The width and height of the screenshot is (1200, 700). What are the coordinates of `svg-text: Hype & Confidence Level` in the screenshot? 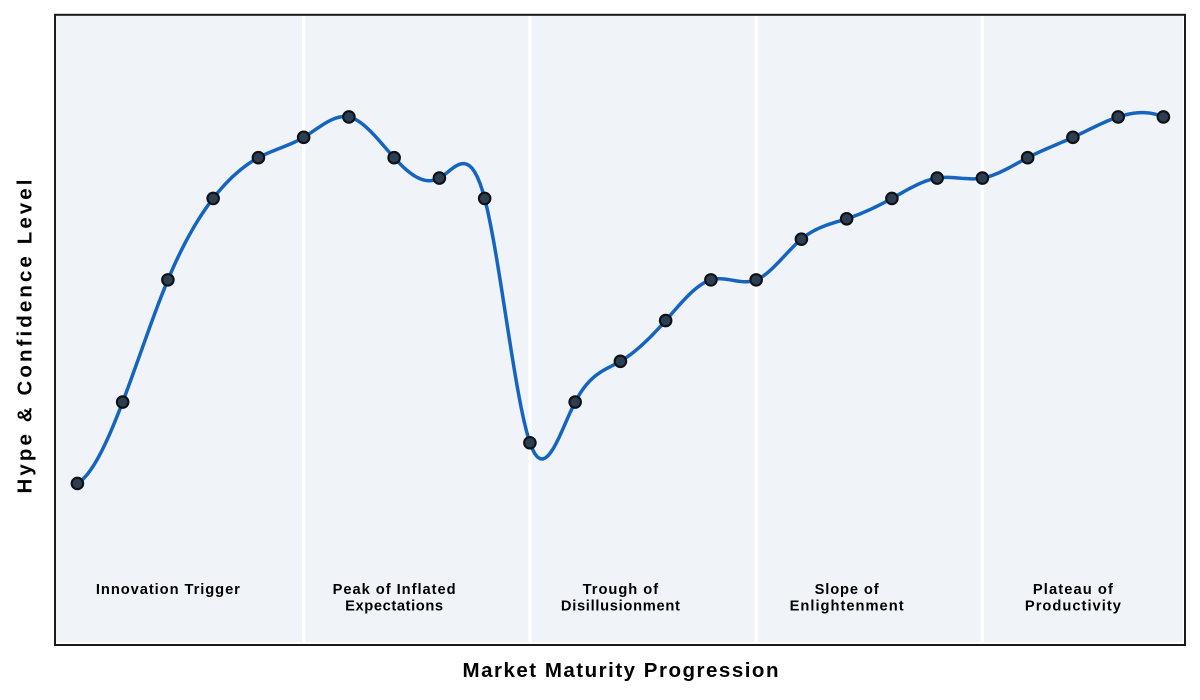 It's located at (25, 337).